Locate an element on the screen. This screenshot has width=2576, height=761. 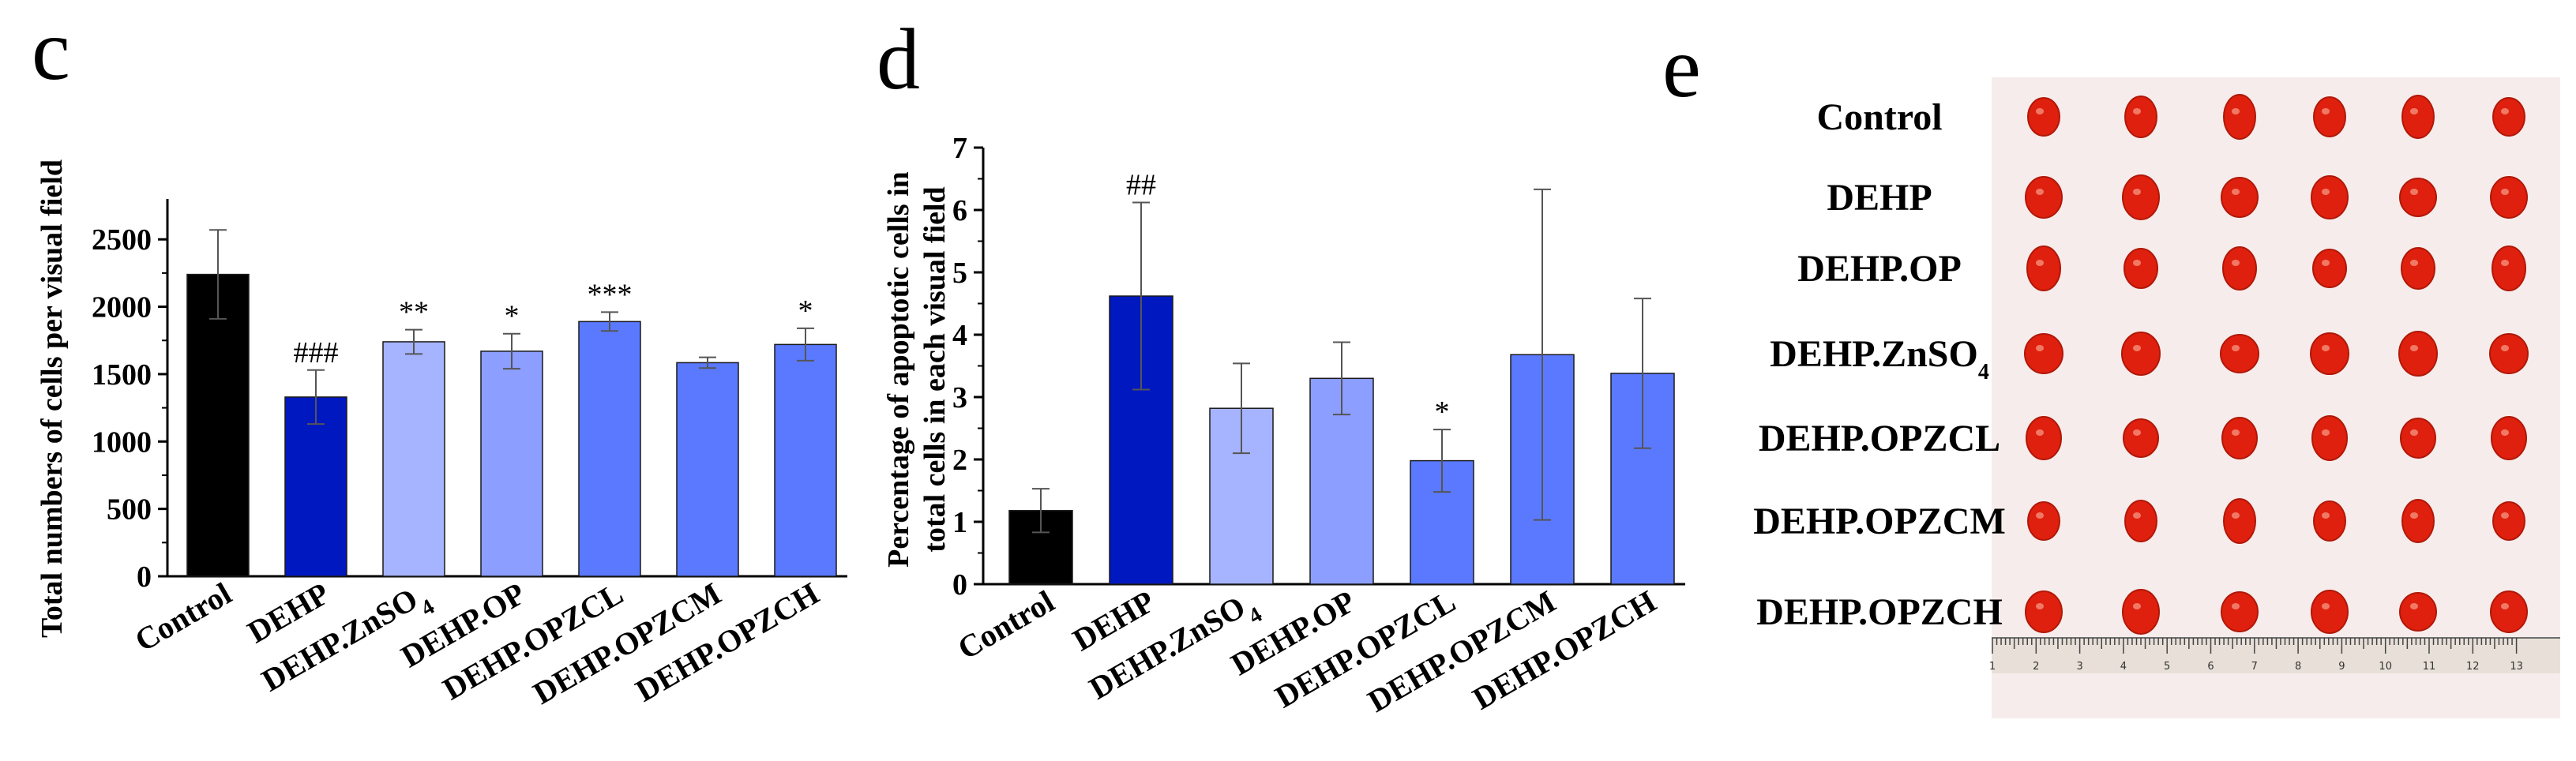
photo-row-label-dehp-op: DEHP.OP is located at coordinates (1879, 269).